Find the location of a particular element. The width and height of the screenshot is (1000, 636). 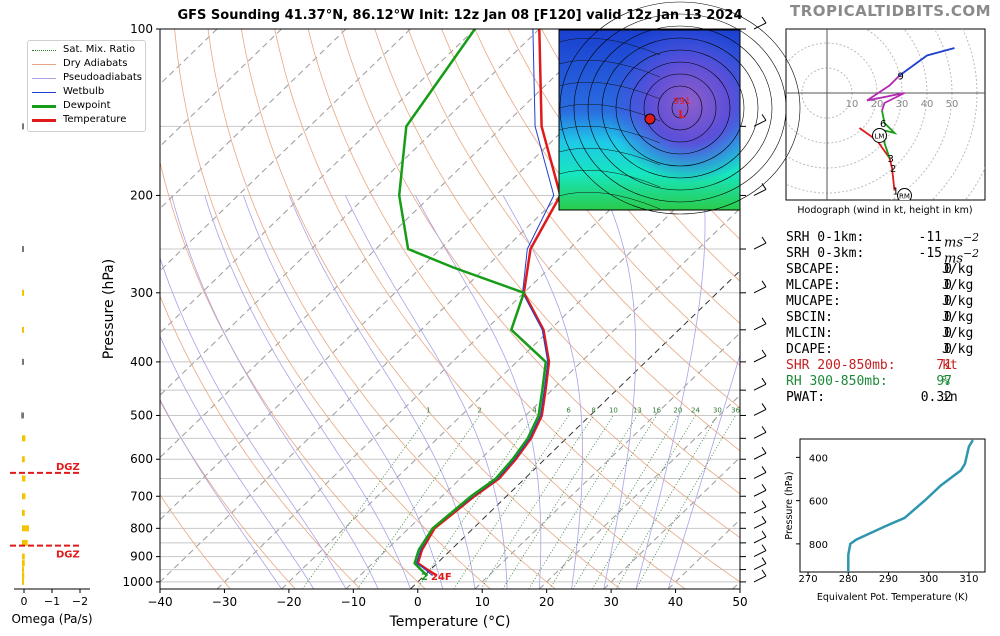

storm-motion-label: LM is located at coordinates (880, 137).